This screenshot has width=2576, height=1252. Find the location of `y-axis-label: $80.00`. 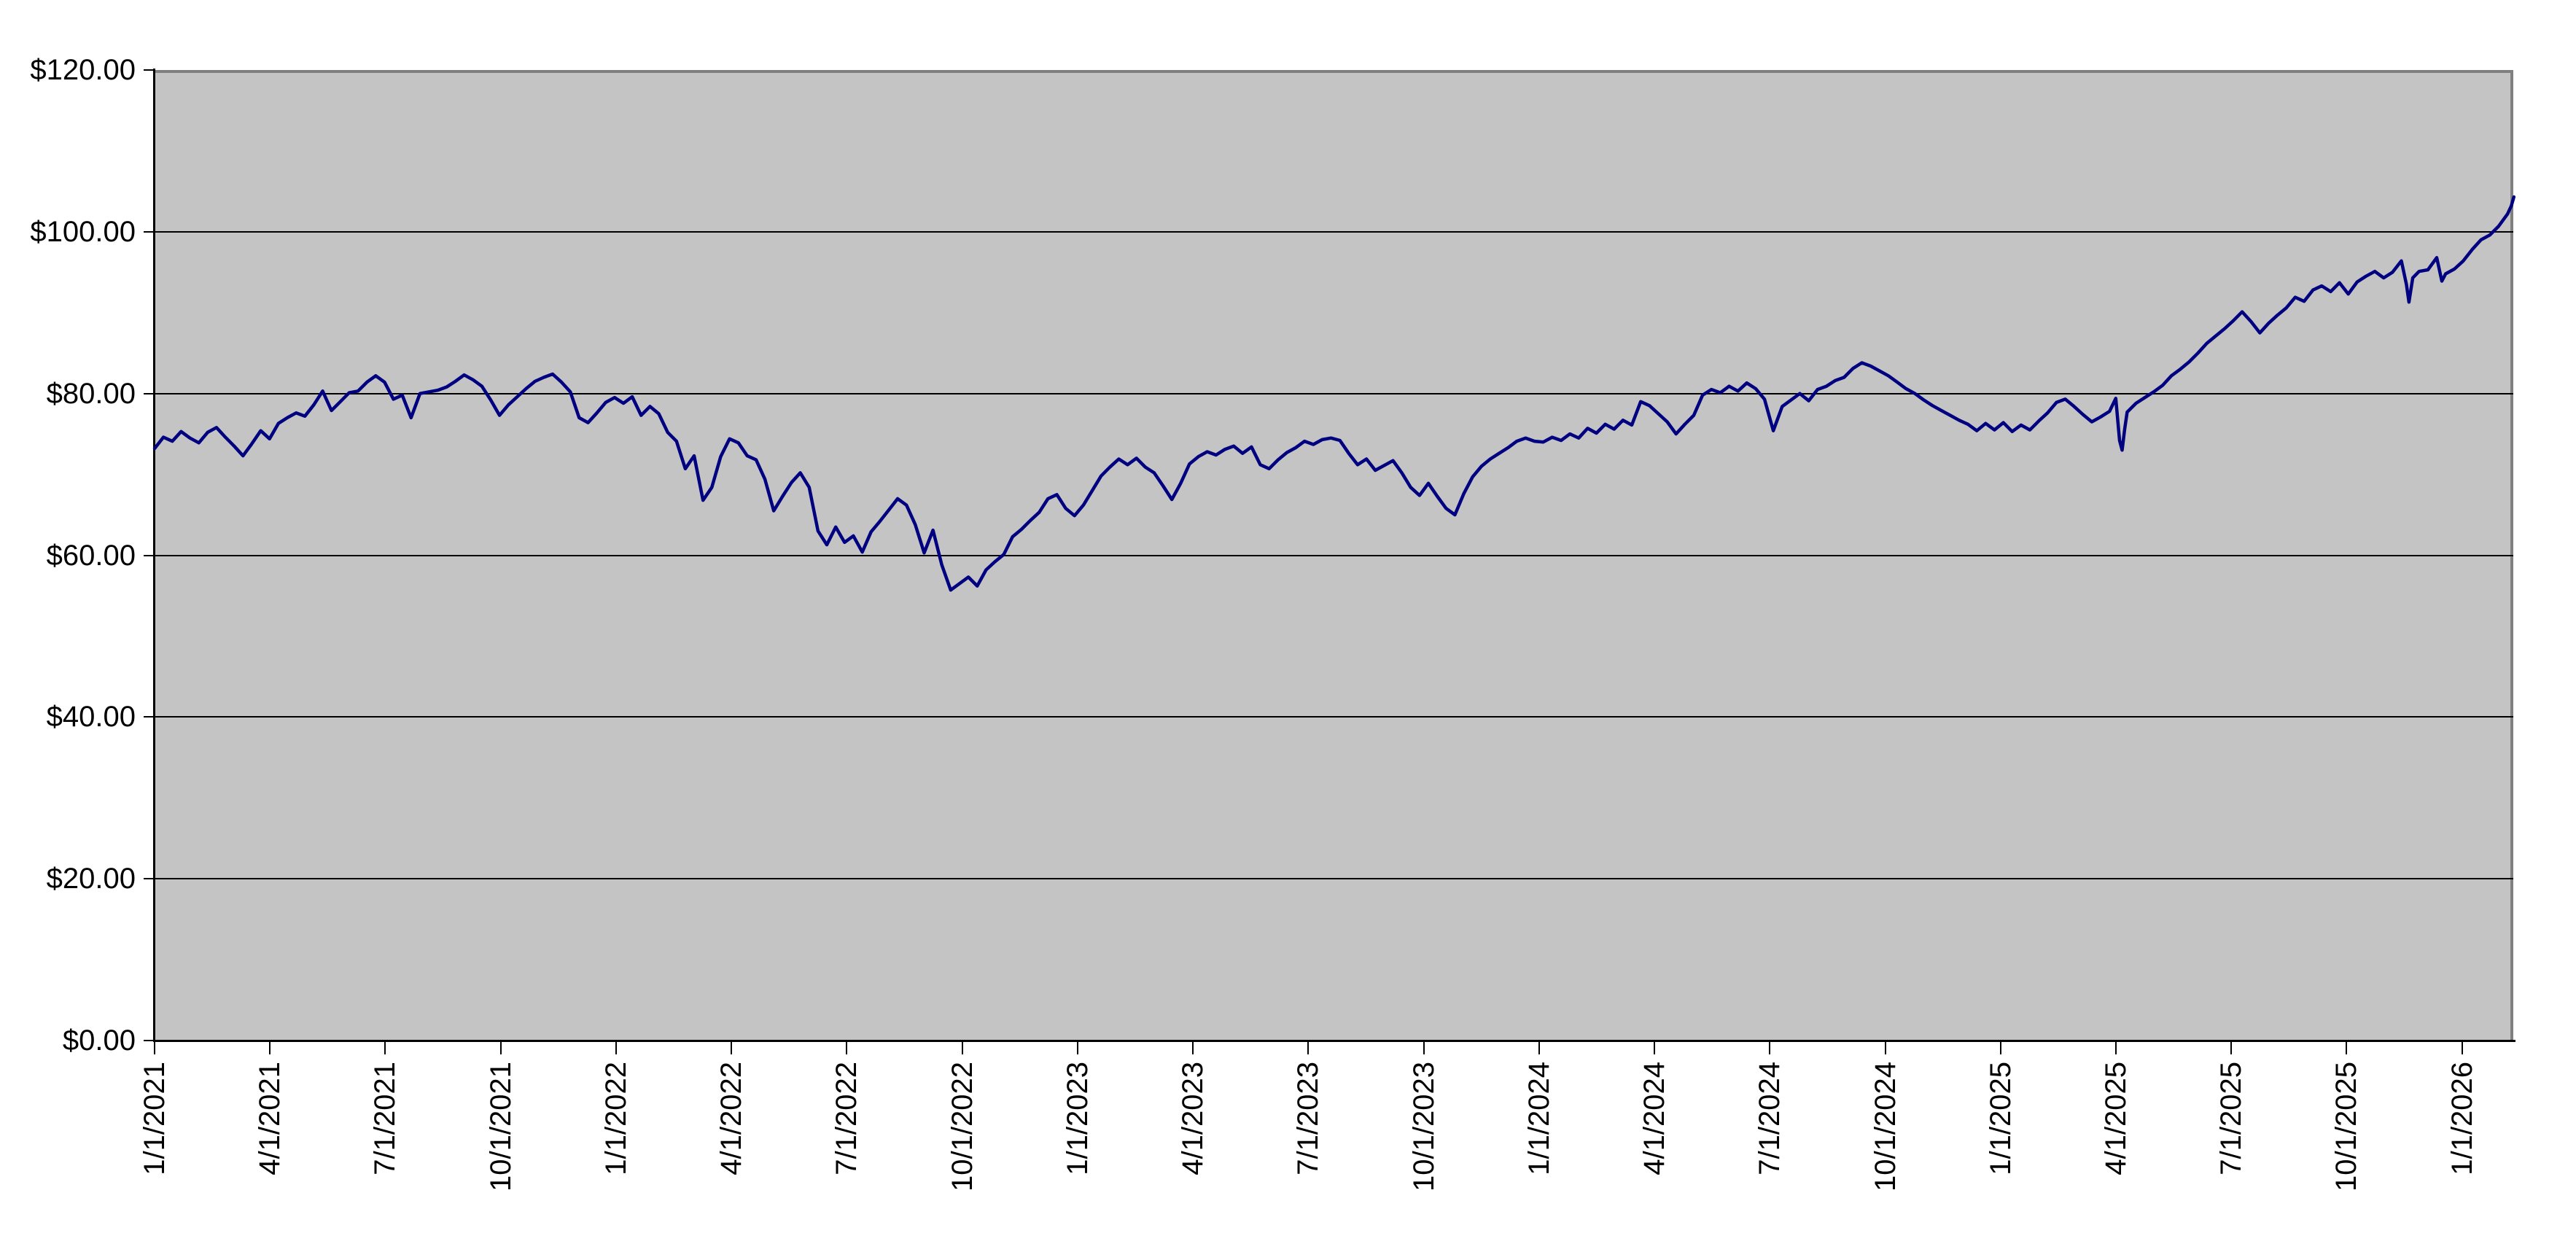

y-axis-label: $80.00 is located at coordinates (91, 393).